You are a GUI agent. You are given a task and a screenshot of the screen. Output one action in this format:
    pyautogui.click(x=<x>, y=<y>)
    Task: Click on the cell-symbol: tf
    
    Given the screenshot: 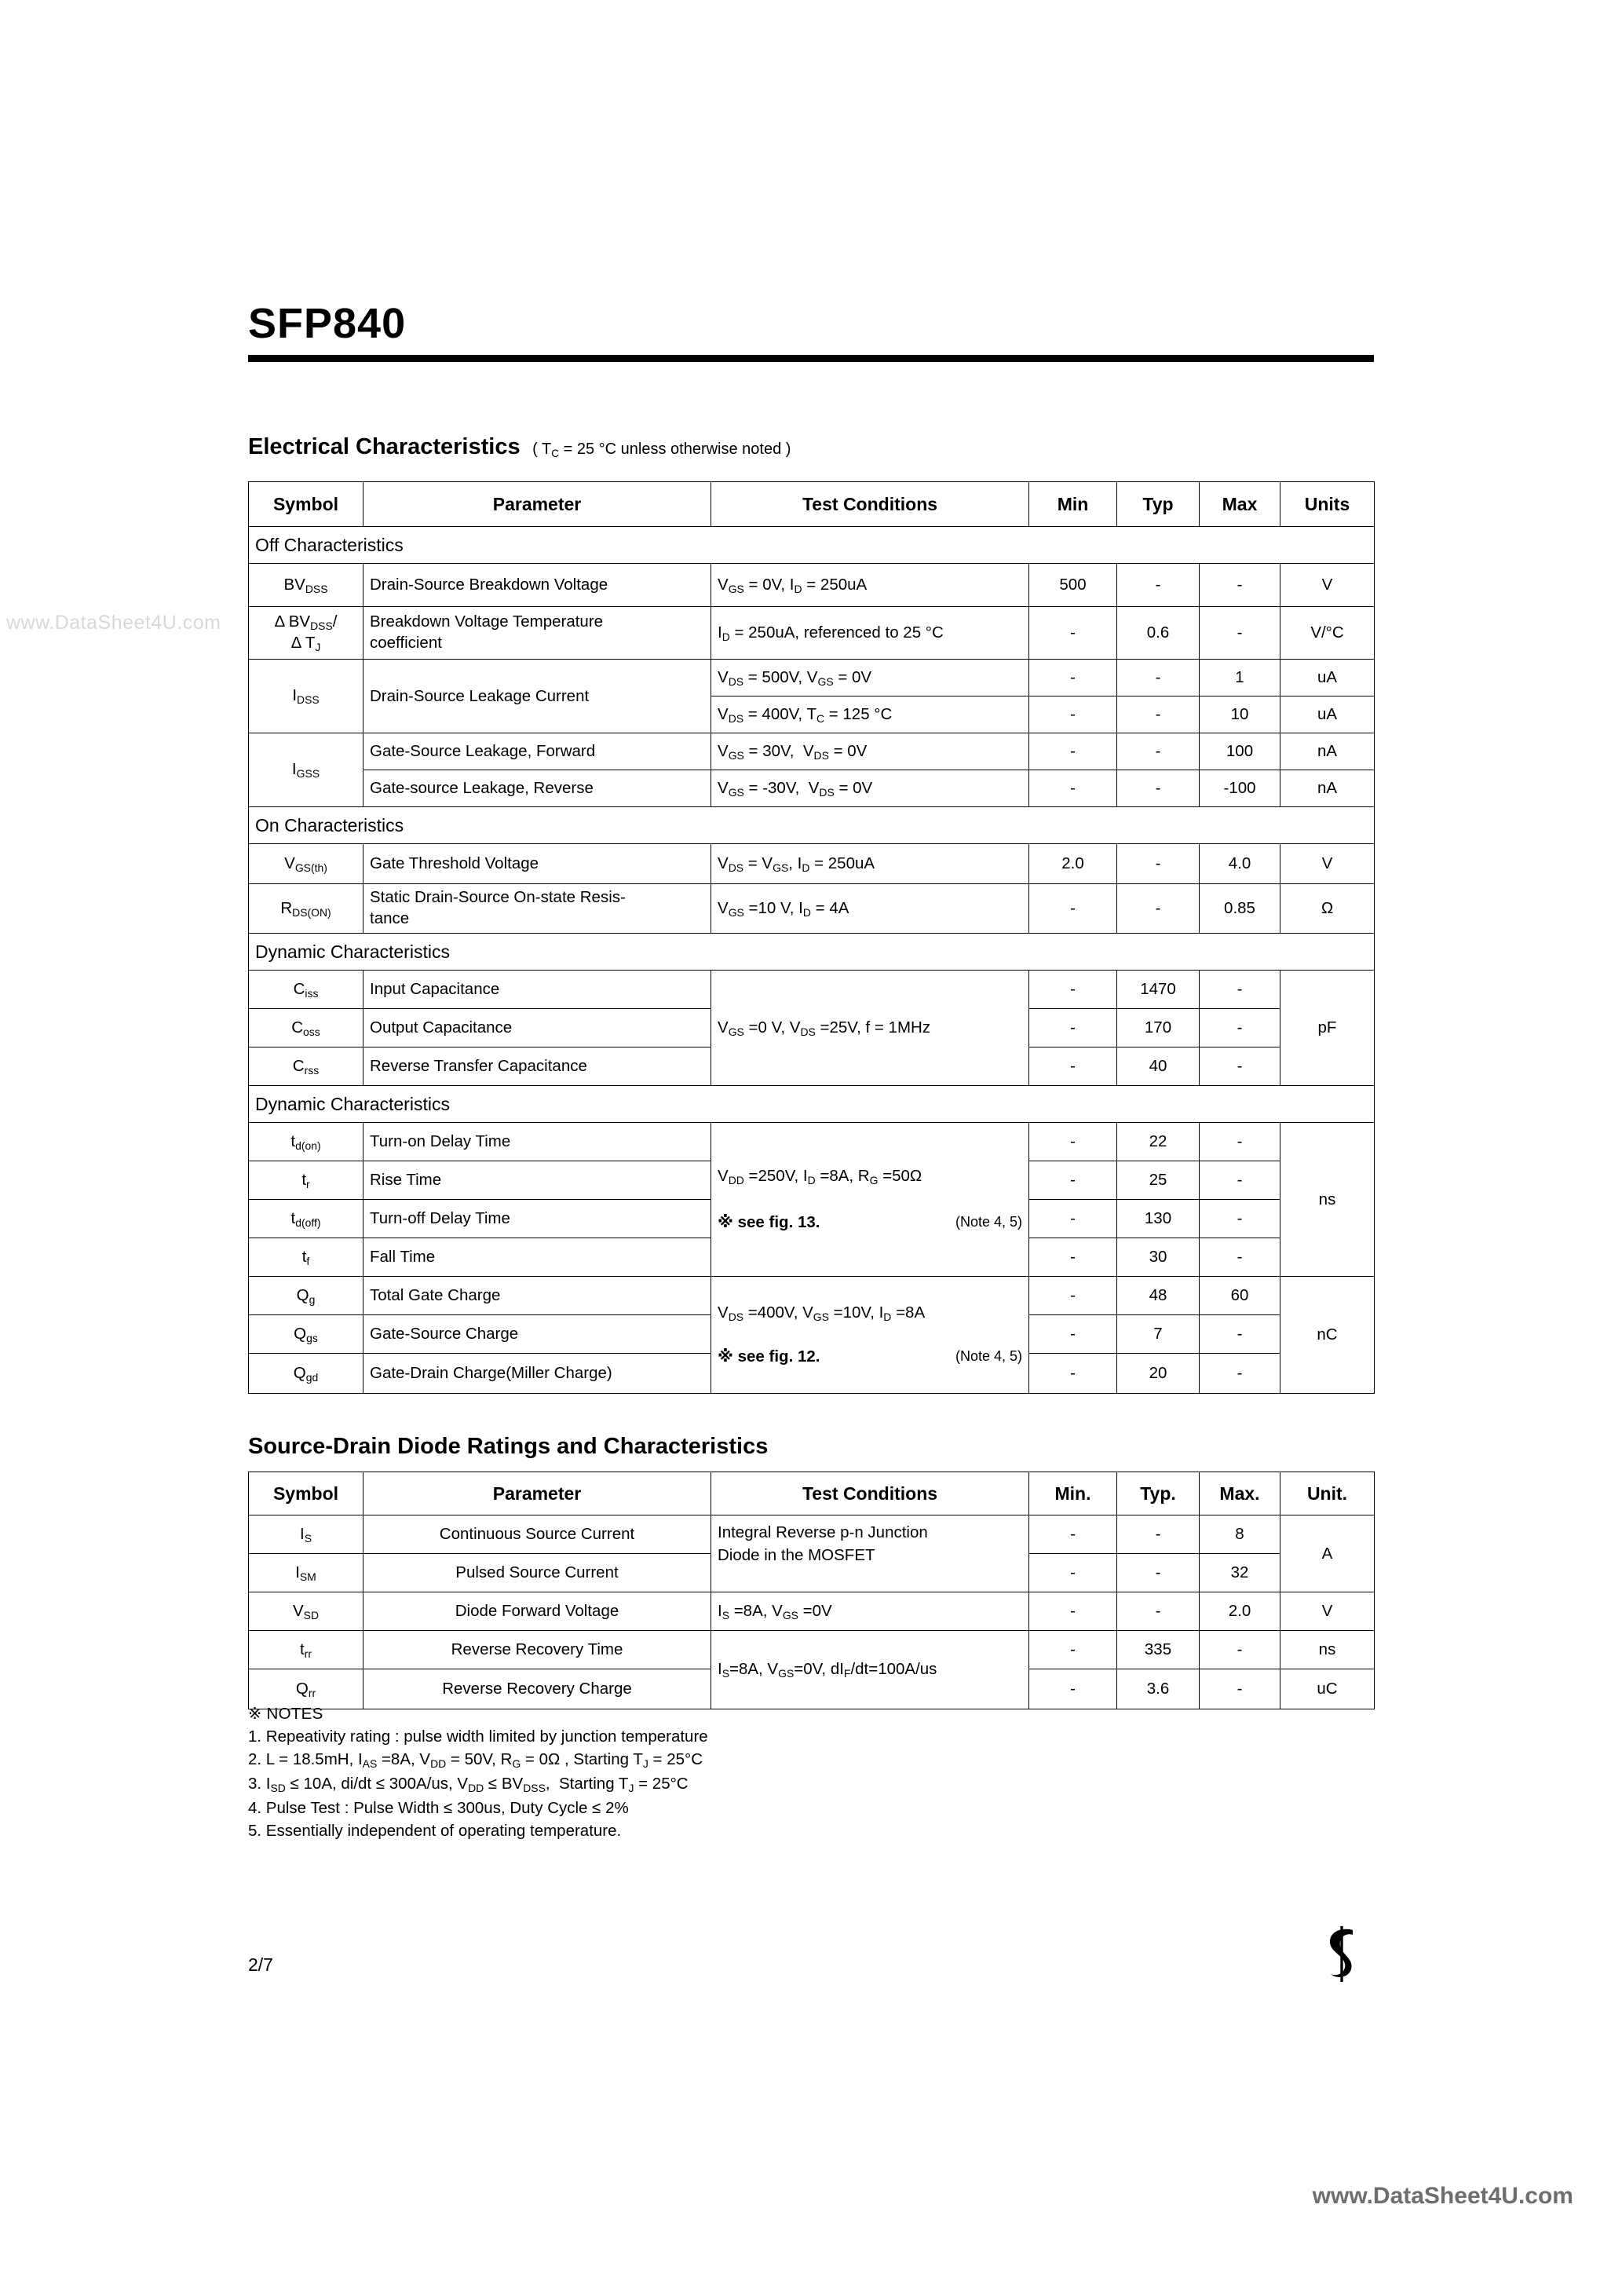 What is the action you would take?
    pyautogui.click(x=305, y=1257)
    